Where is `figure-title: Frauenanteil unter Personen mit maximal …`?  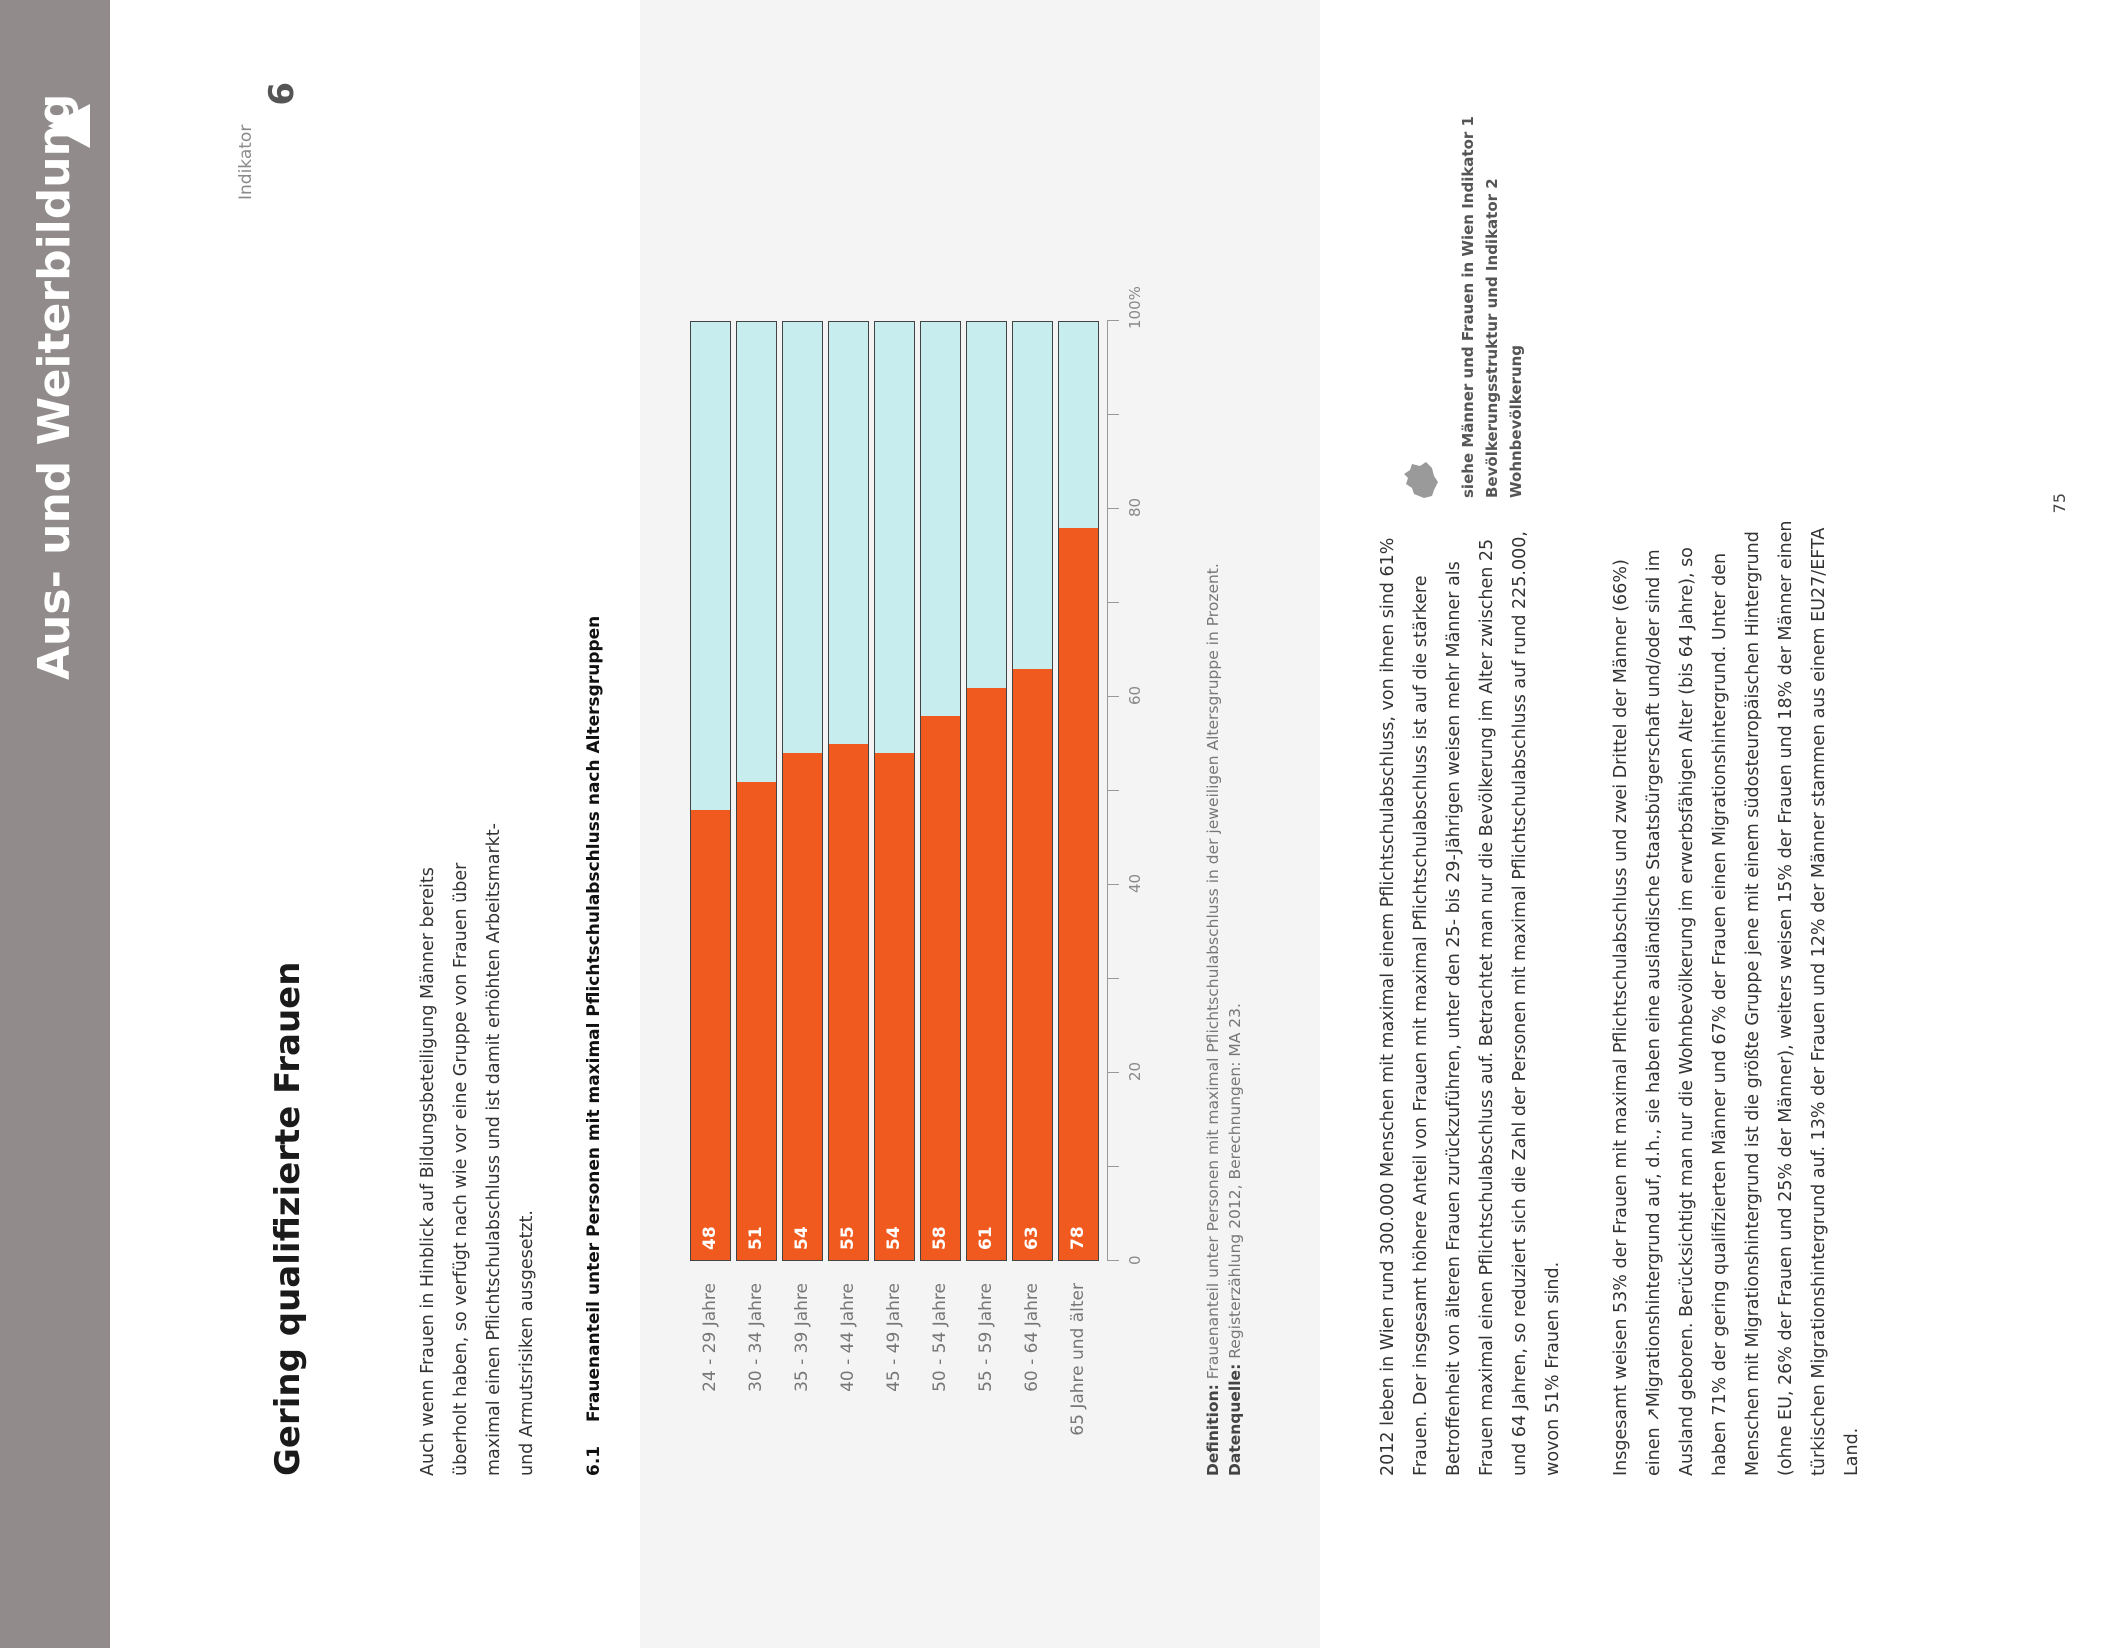
figure-title: Frauenanteil unter Personen mit maximal … is located at coordinates (594, 1018).